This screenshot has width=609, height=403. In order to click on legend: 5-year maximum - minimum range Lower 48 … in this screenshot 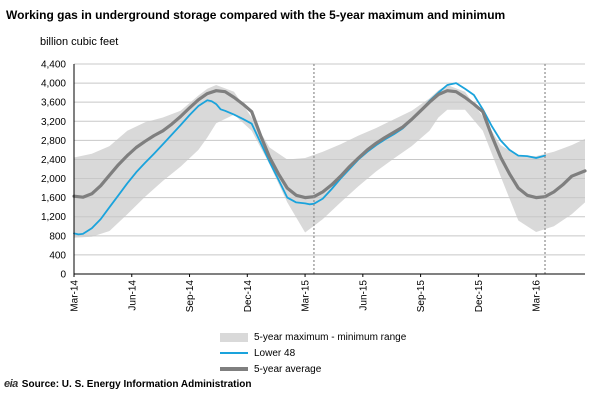, I will do `click(313, 354)`.